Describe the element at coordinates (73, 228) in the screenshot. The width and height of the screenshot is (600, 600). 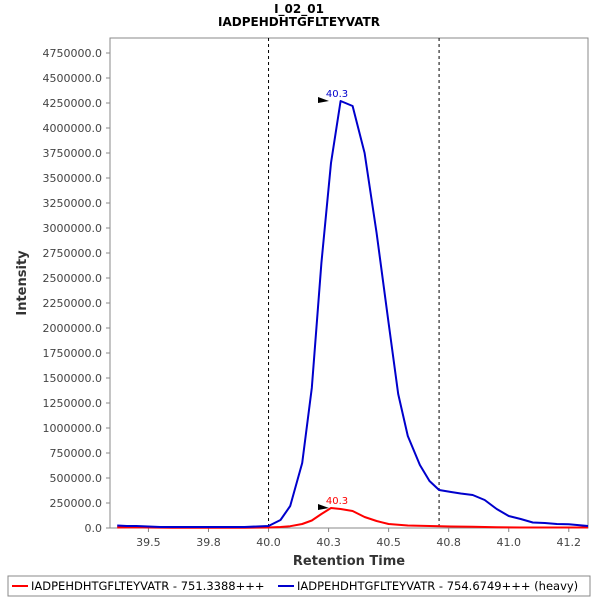
I see `y-tick-label: 3000000.0` at that location.